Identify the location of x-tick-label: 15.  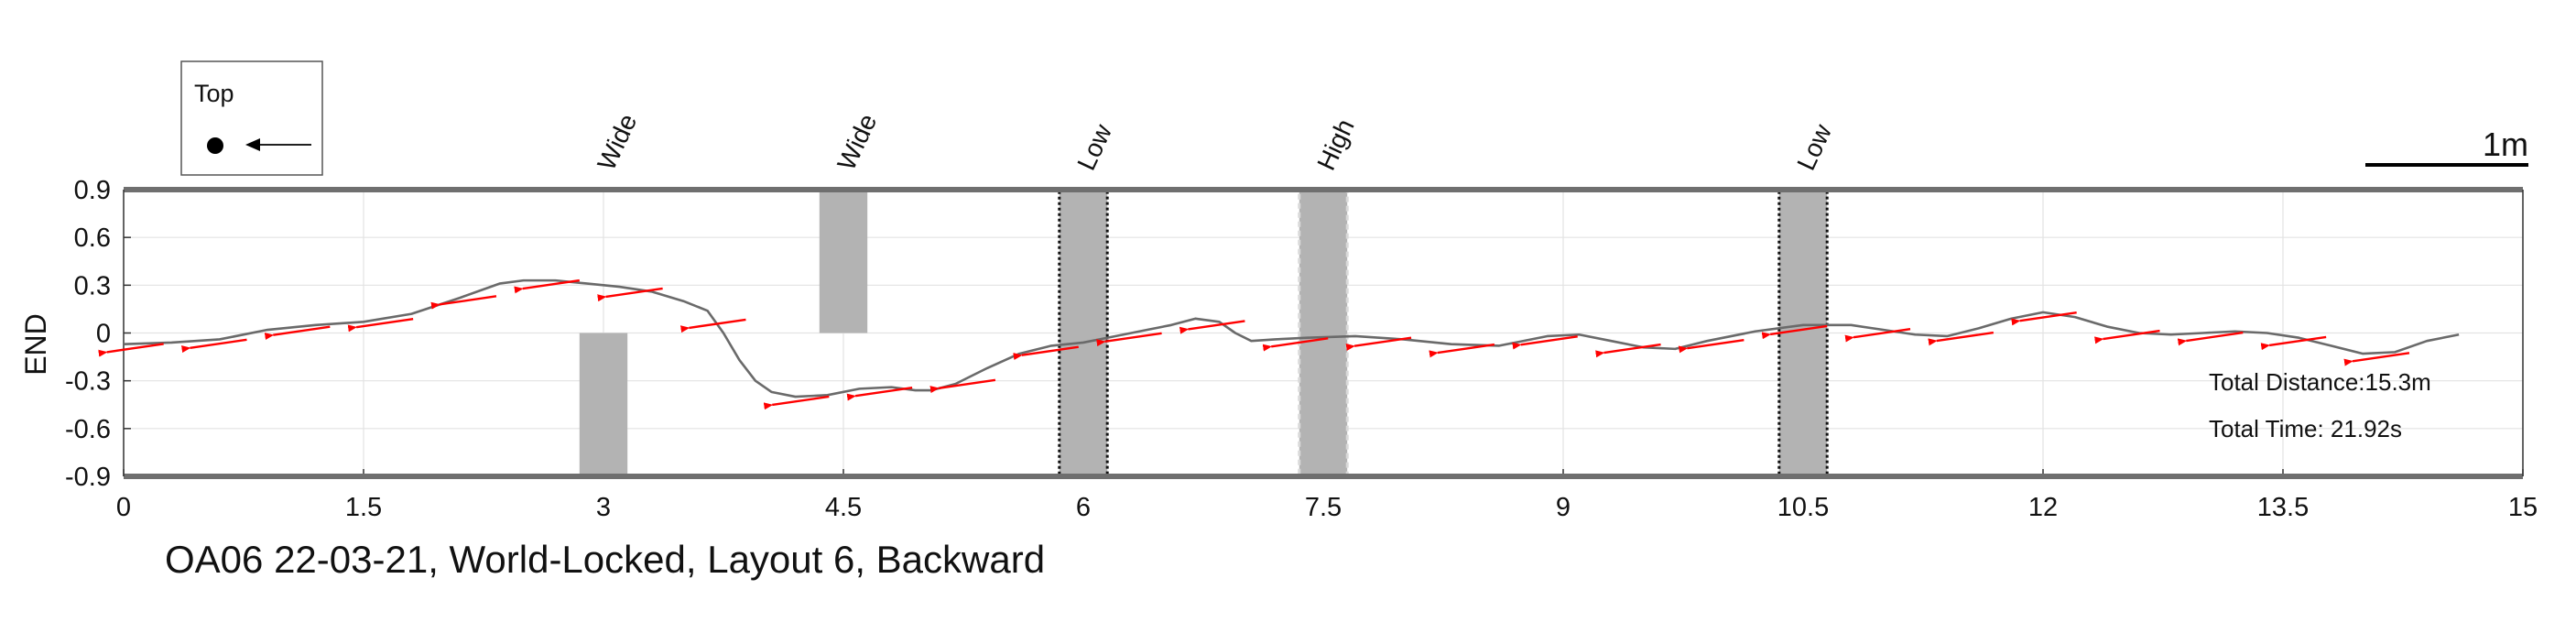
(2523, 508).